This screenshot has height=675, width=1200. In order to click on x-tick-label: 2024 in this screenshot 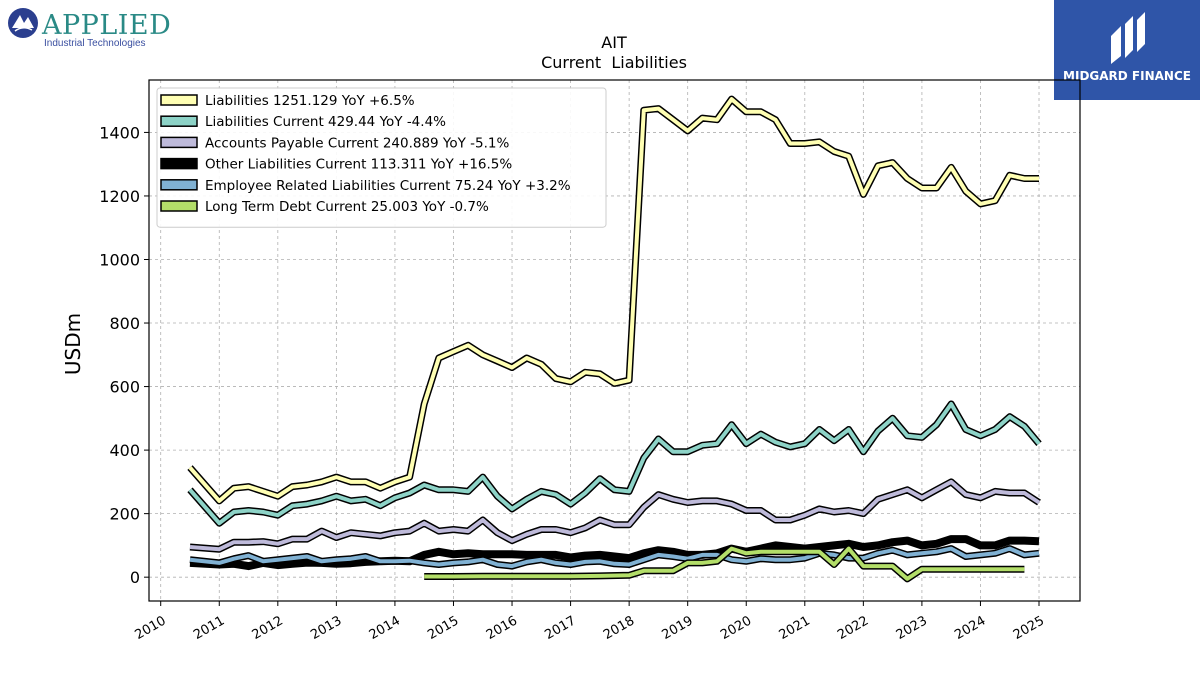, I will do `click(970, 628)`.